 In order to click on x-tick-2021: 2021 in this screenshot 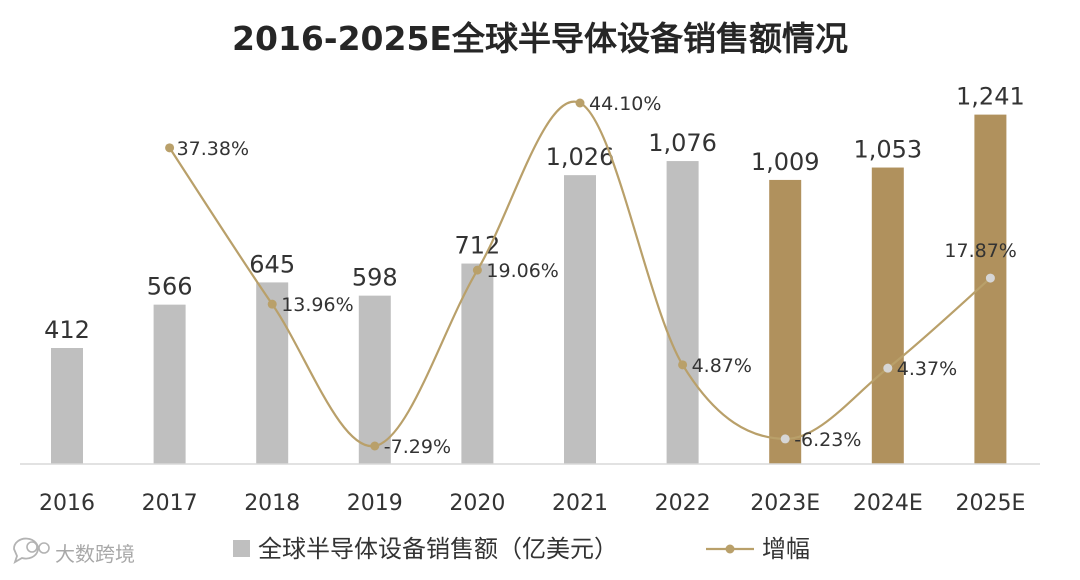, I will do `click(580, 503)`.